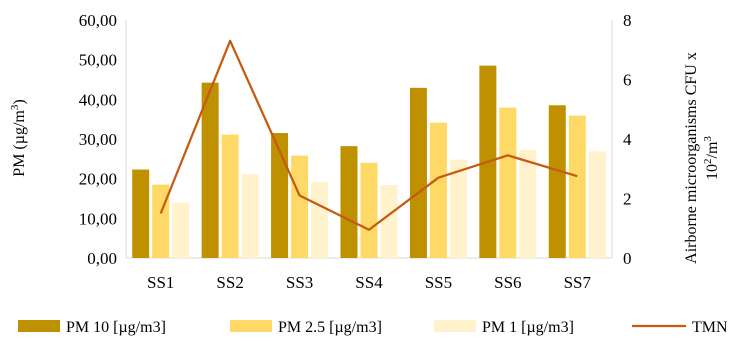  What do you see at coordinates (710, 327) in the screenshot?
I see `legend-label-4: TMN` at bounding box center [710, 327].